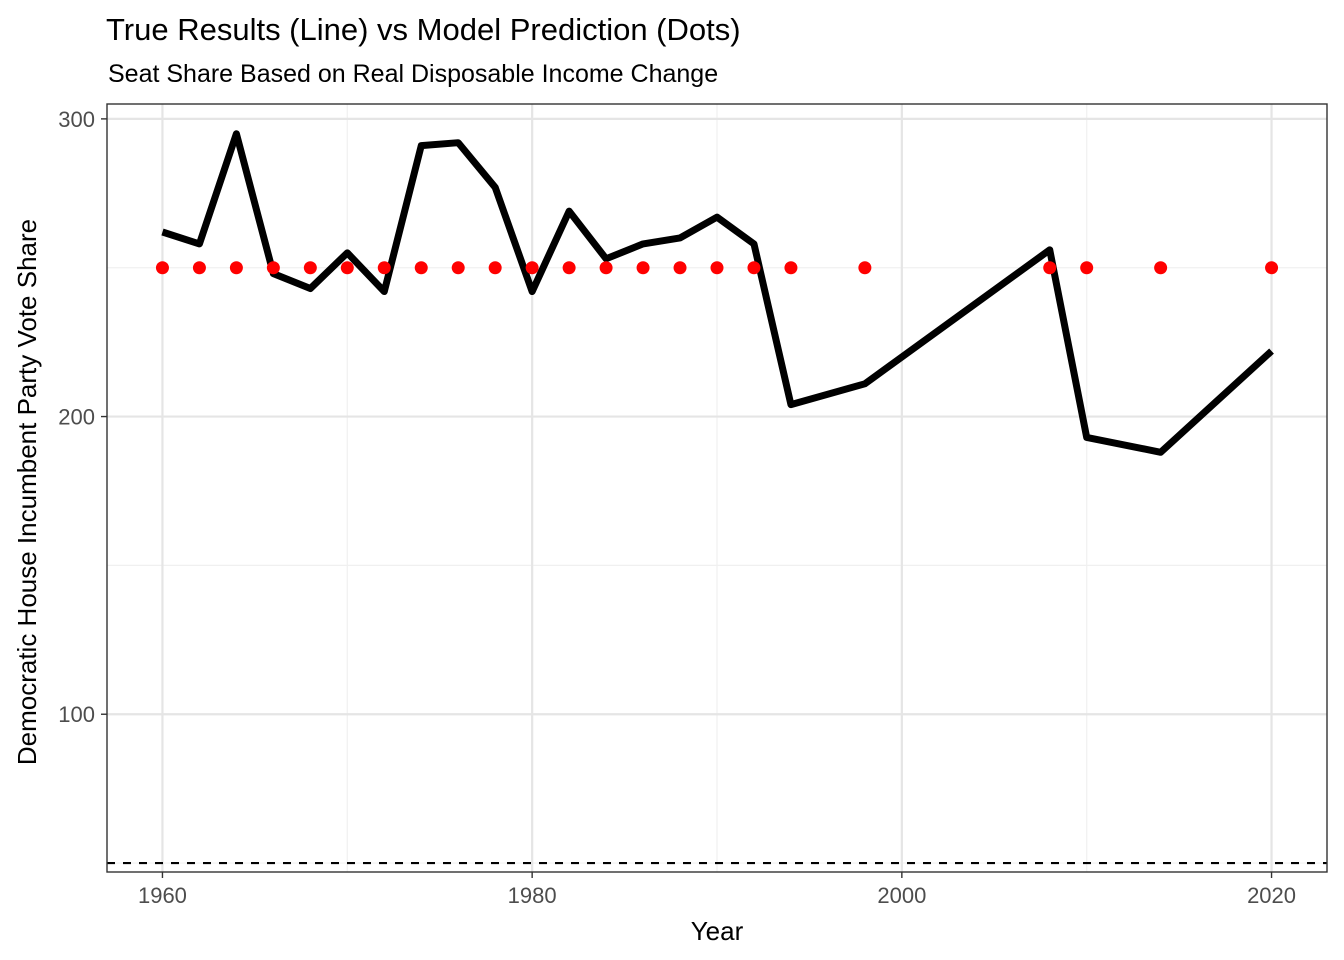 The image size is (1344, 960). I want to click on points-layer, so click(717, 268).